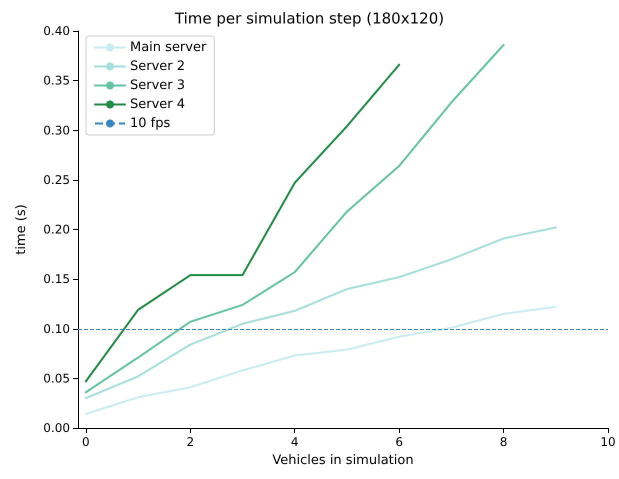 The width and height of the screenshot is (619, 479). Describe the element at coordinates (608, 442) in the screenshot. I see `x-tick-label: 10` at that location.